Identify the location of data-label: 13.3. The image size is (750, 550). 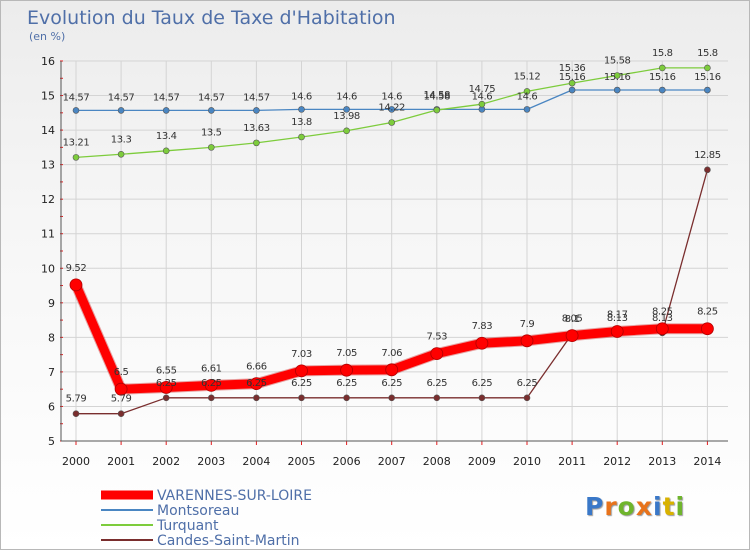
(121, 139).